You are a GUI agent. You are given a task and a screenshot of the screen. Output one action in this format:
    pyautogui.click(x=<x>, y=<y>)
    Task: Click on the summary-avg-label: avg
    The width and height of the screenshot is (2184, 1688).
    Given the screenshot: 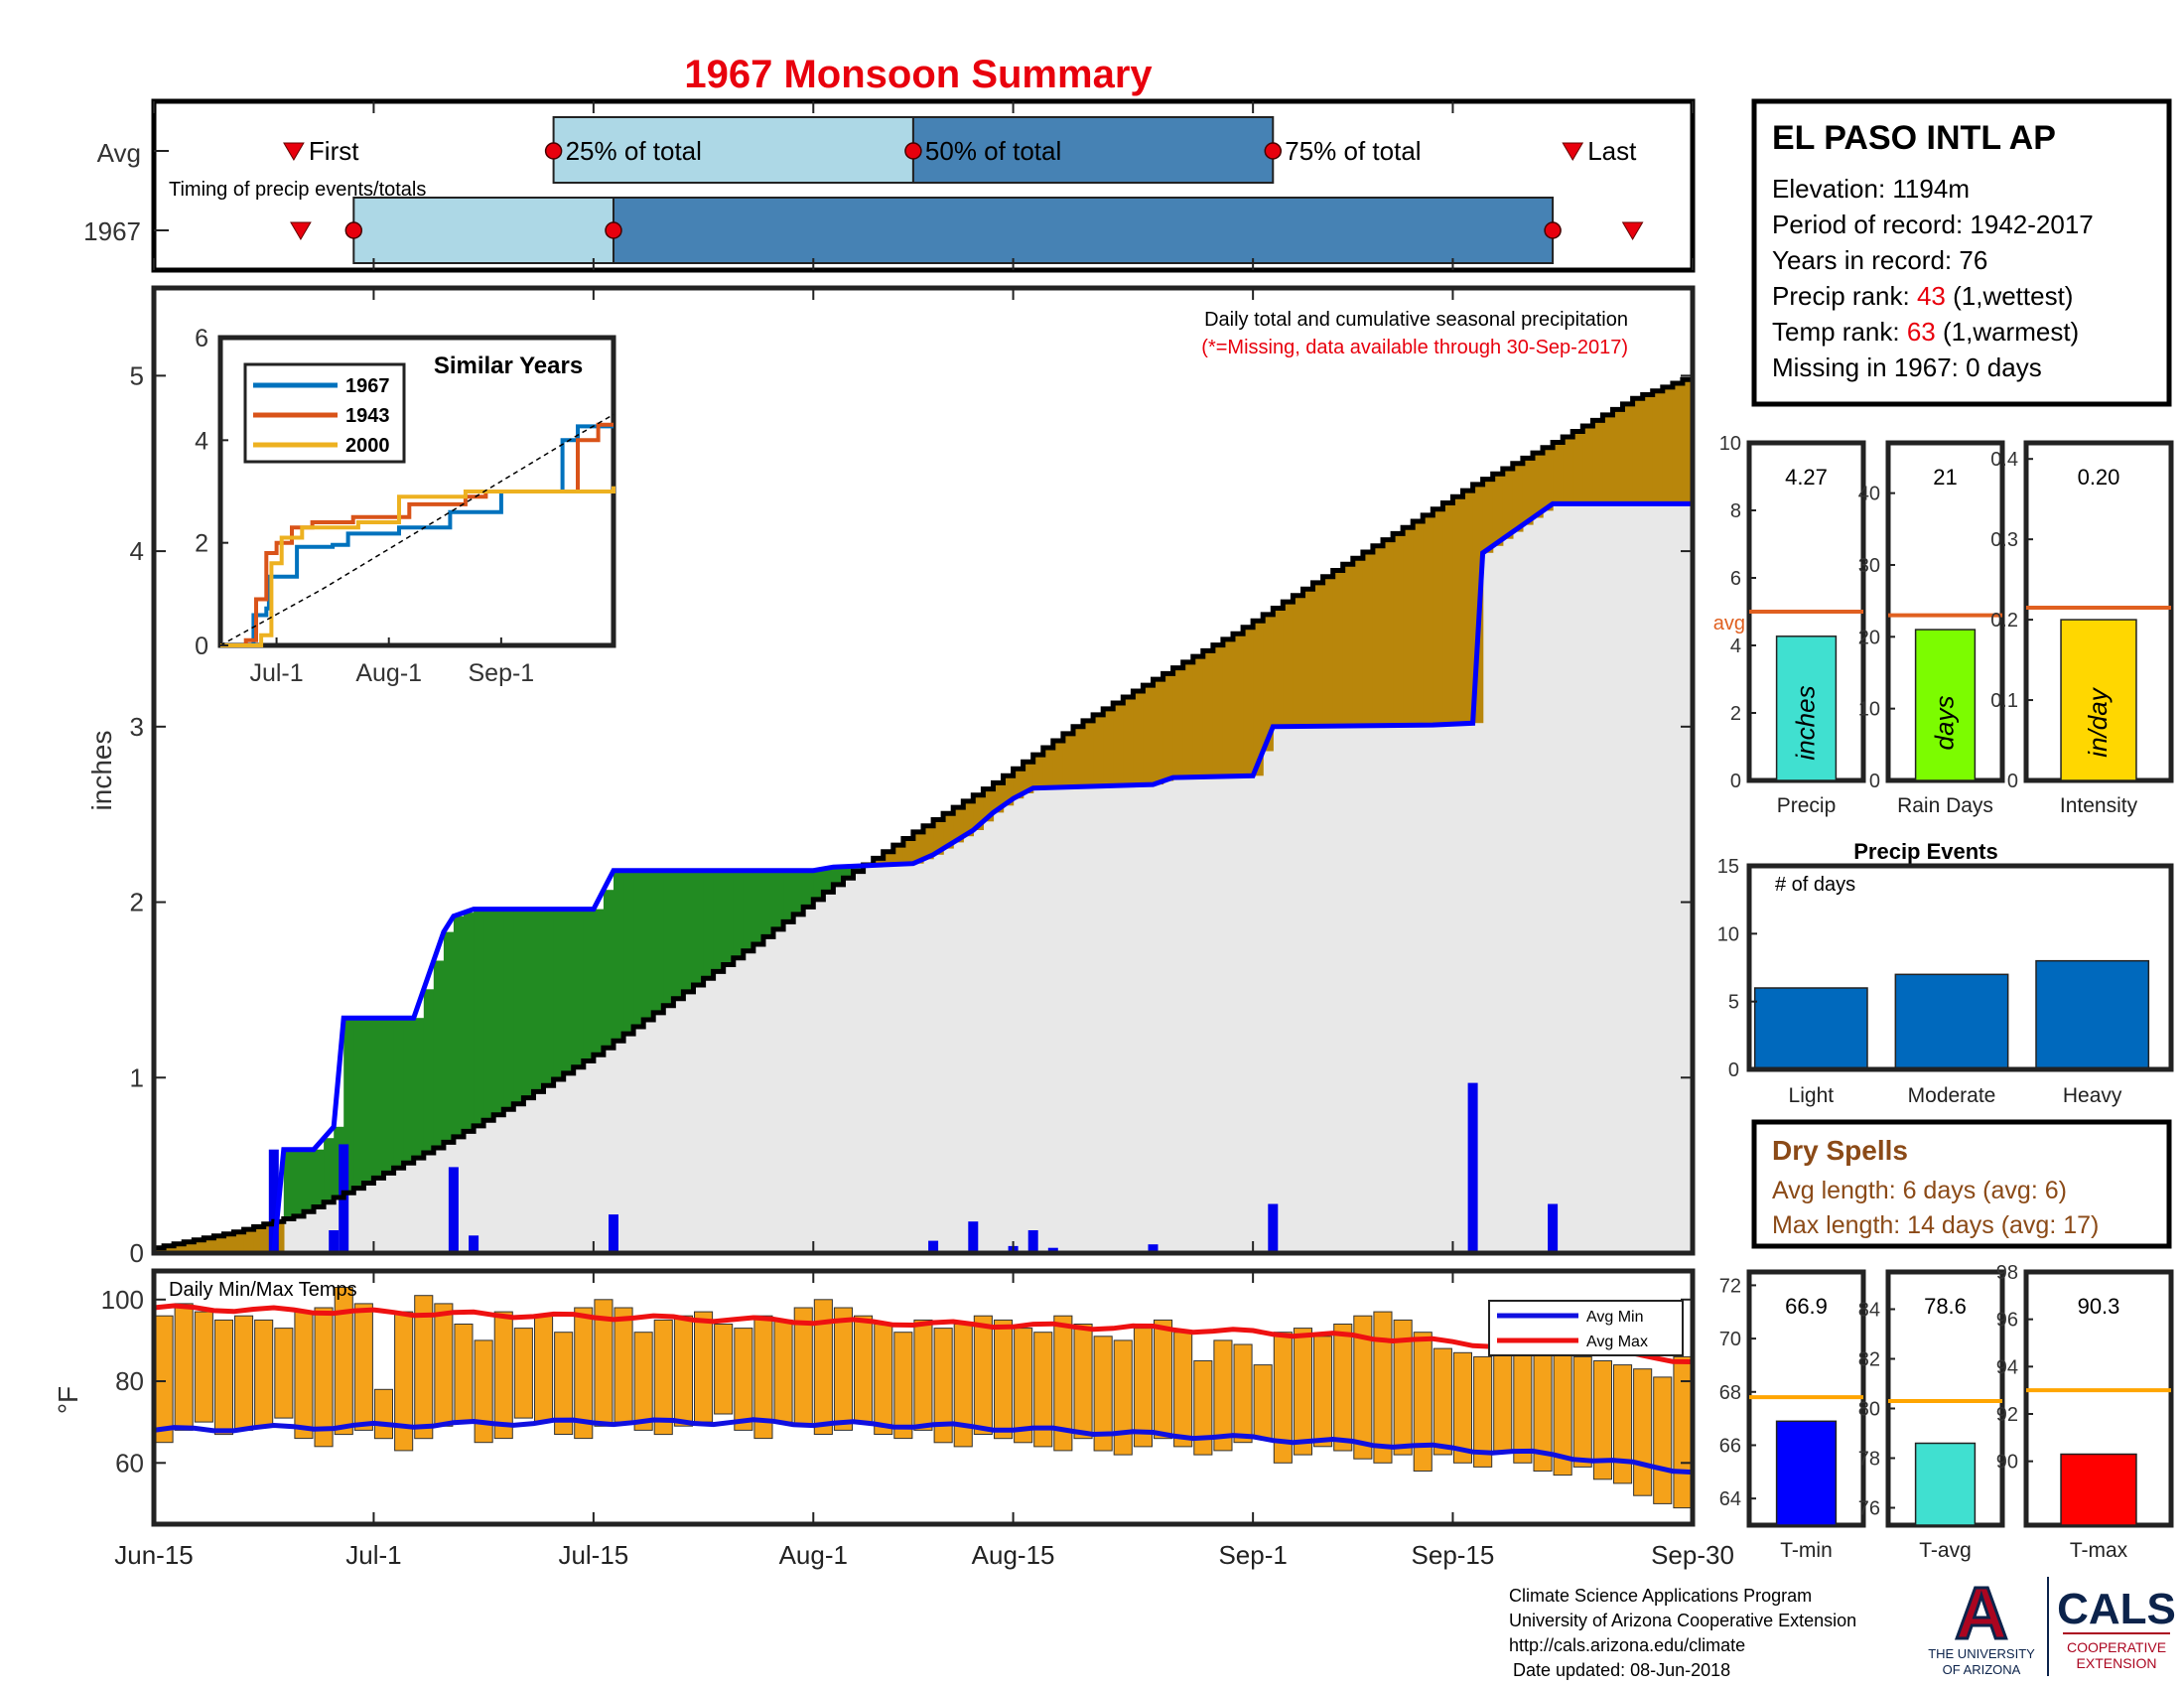 What is the action you would take?
    pyautogui.click(x=1729, y=623)
    